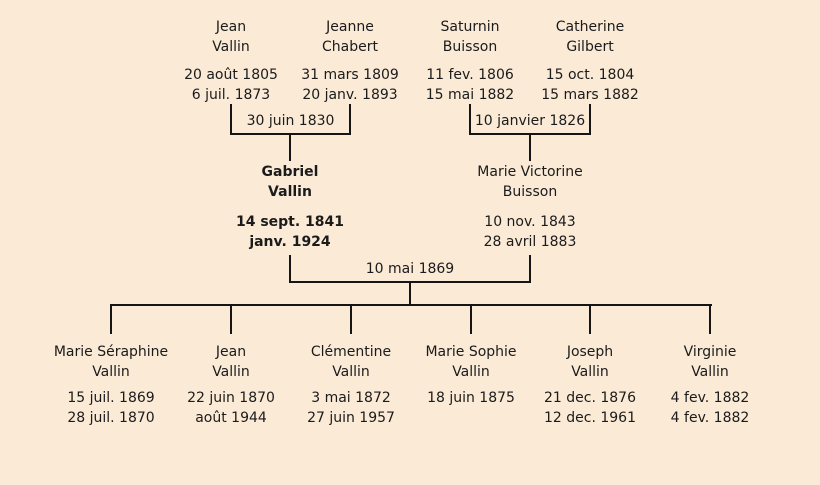  I want to click on person-name: Jeanne Chabert, so click(350, 37).